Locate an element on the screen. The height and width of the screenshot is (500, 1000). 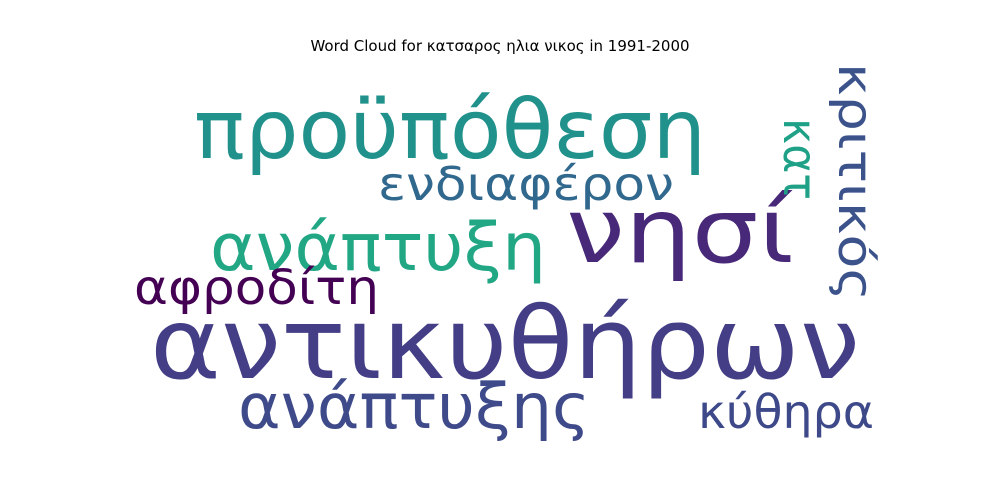
word-7: κύθηρα is located at coordinates (786, 412).